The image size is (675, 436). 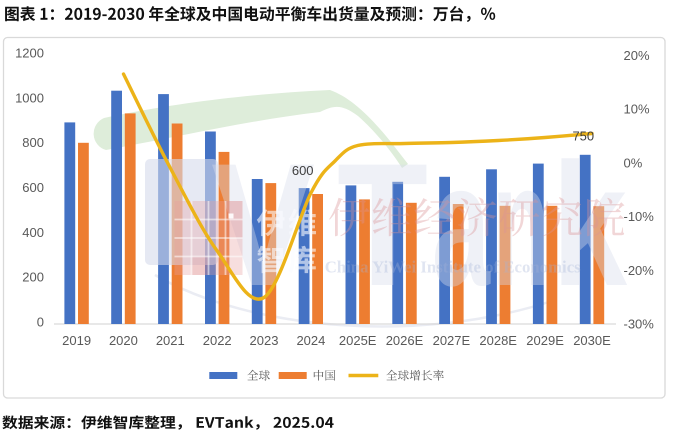 What do you see at coordinates (264, 340) in the screenshot?
I see `svg-text: 2023` at bounding box center [264, 340].